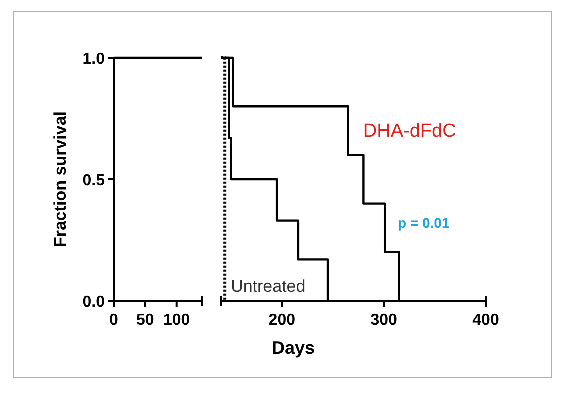 The height and width of the screenshot is (394, 569). Describe the element at coordinates (294, 348) in the screenshot. I see `x-axis-title: Days` at that location.